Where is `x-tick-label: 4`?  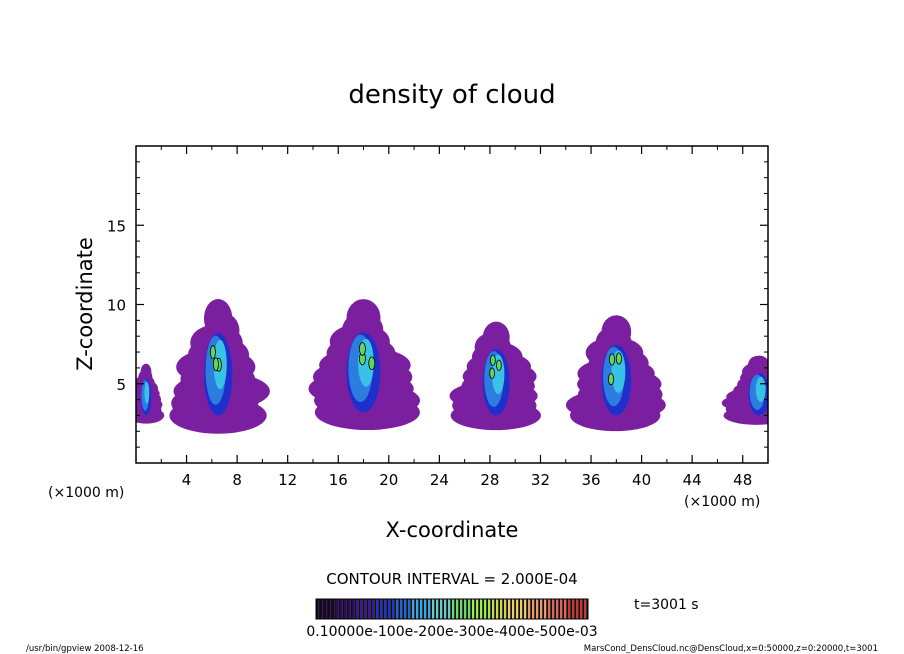
x-tick-label: 4 is located at coordinates (187, 480).